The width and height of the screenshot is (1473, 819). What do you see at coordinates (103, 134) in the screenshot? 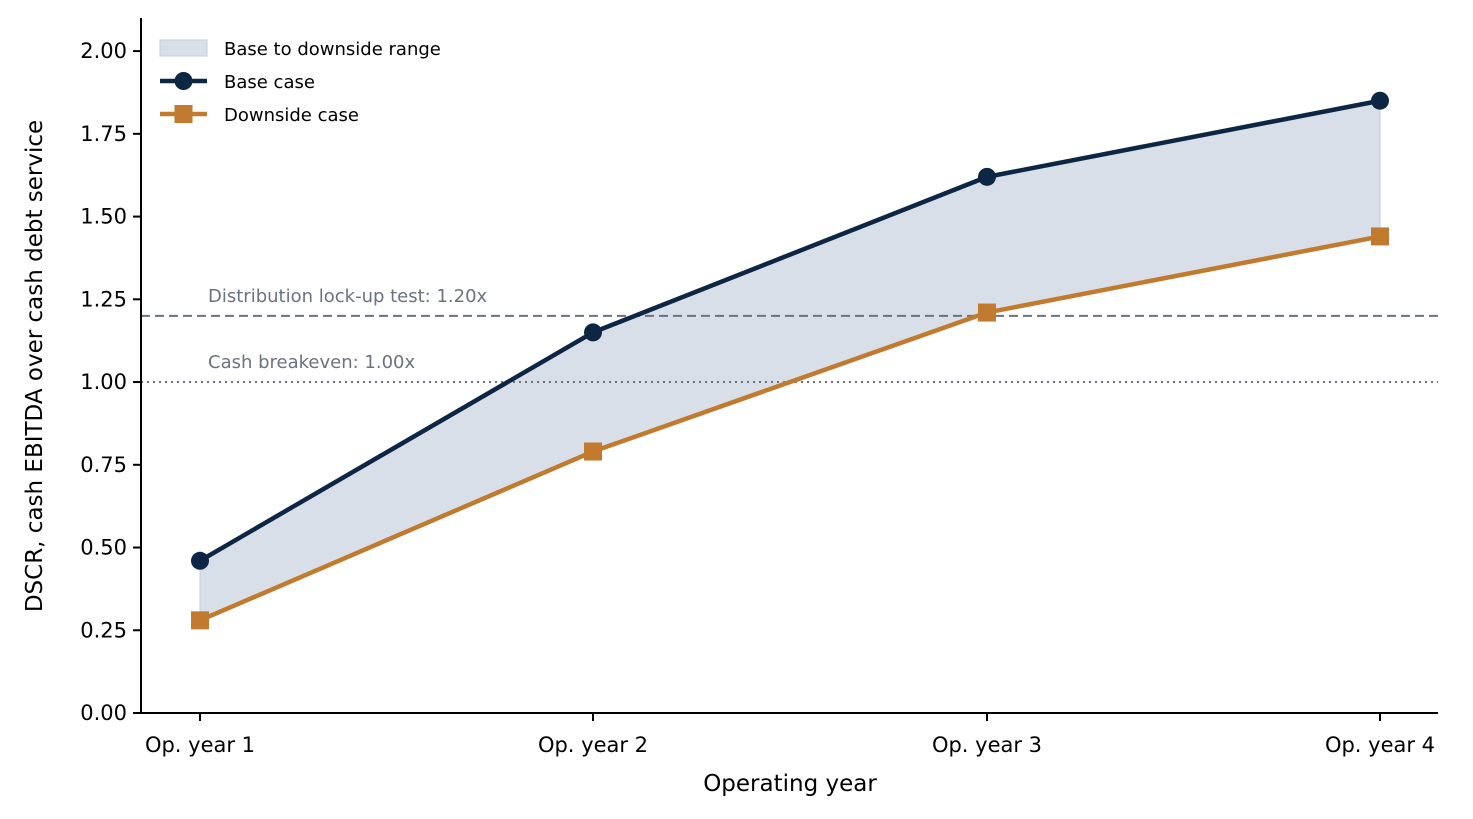
I see `y-tick-label: 1.75` at bounding box center [103, 134].